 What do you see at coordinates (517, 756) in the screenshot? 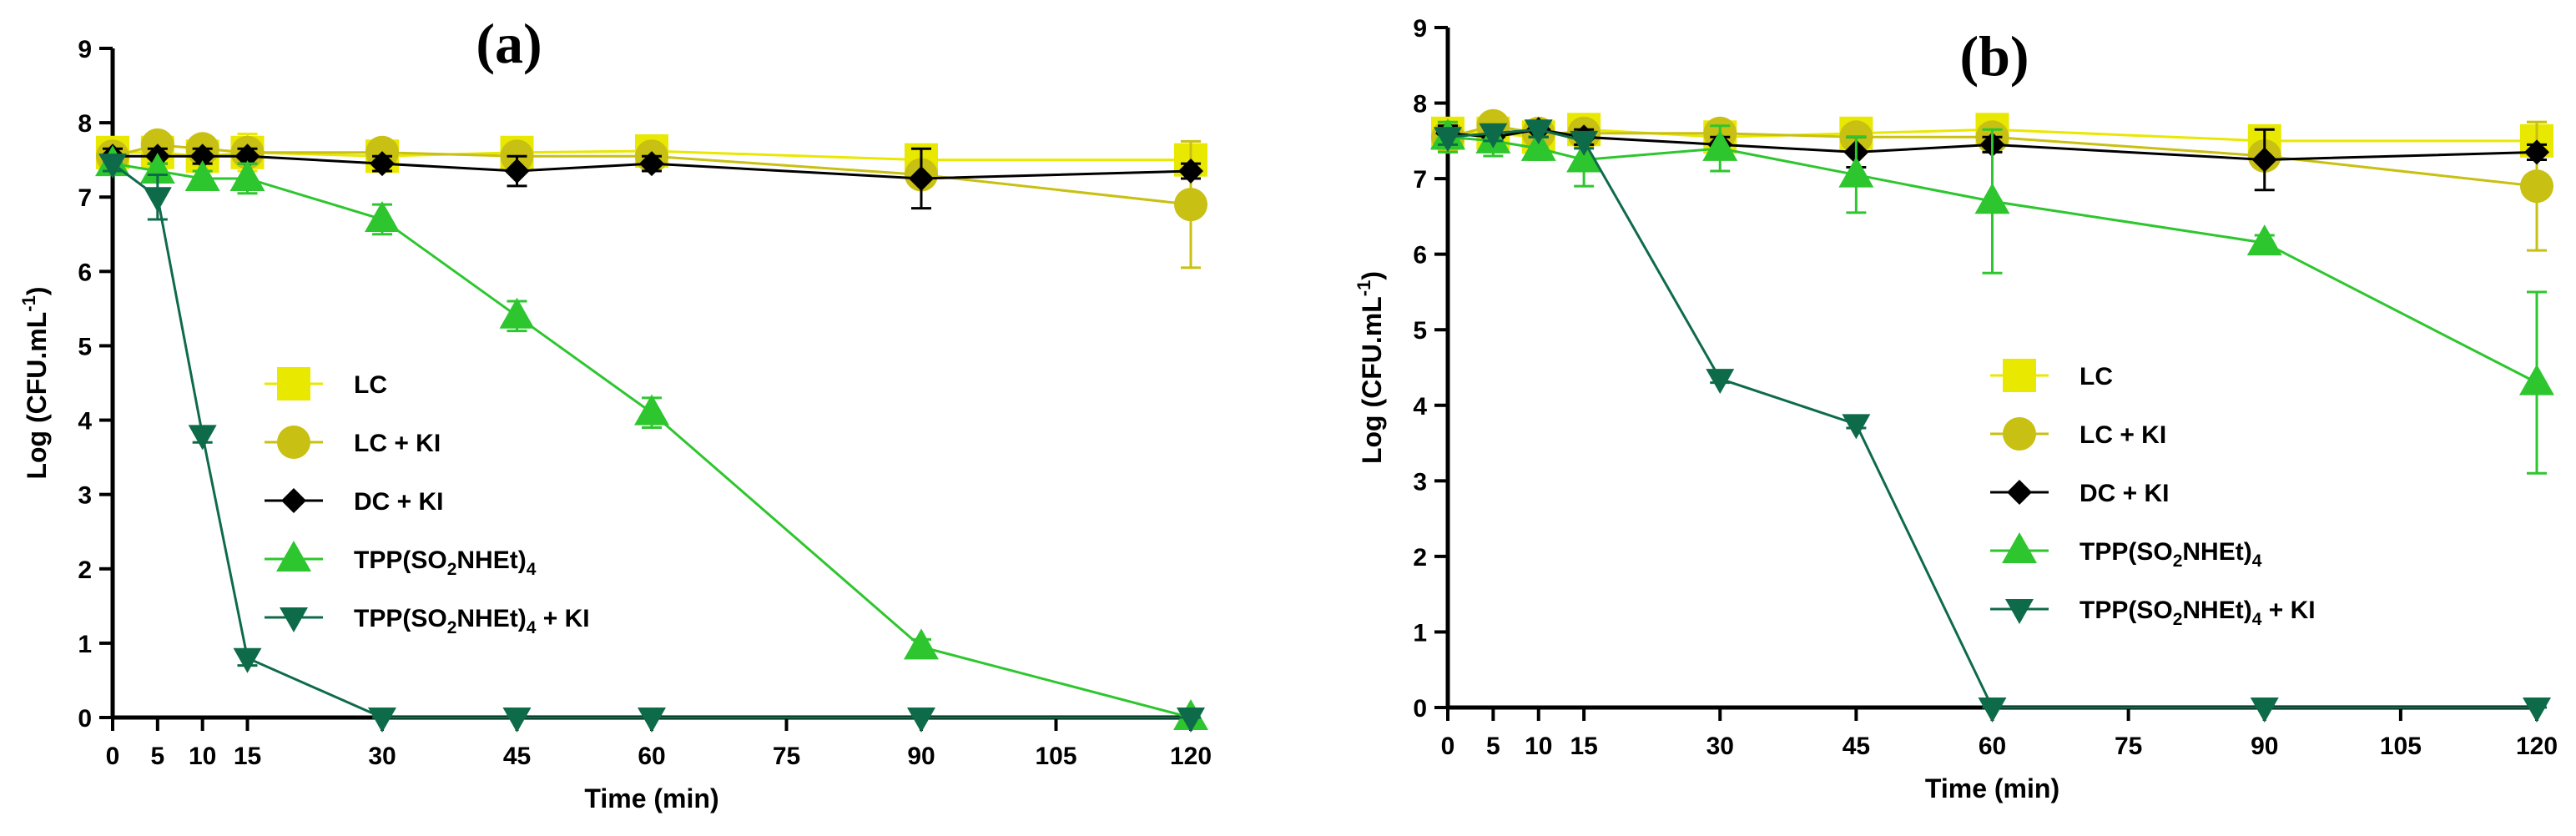
I see `x-tick-label: 45` at bounding box center [517, 756].